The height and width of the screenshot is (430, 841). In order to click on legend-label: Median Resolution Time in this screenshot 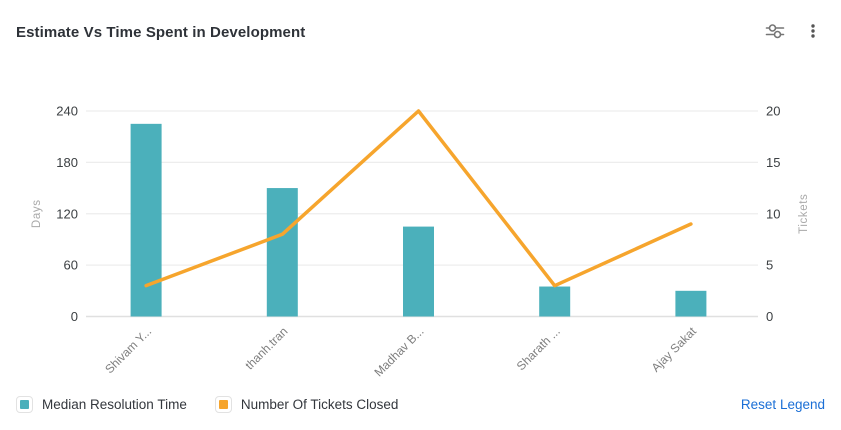, I will do `click(114, 404)`.